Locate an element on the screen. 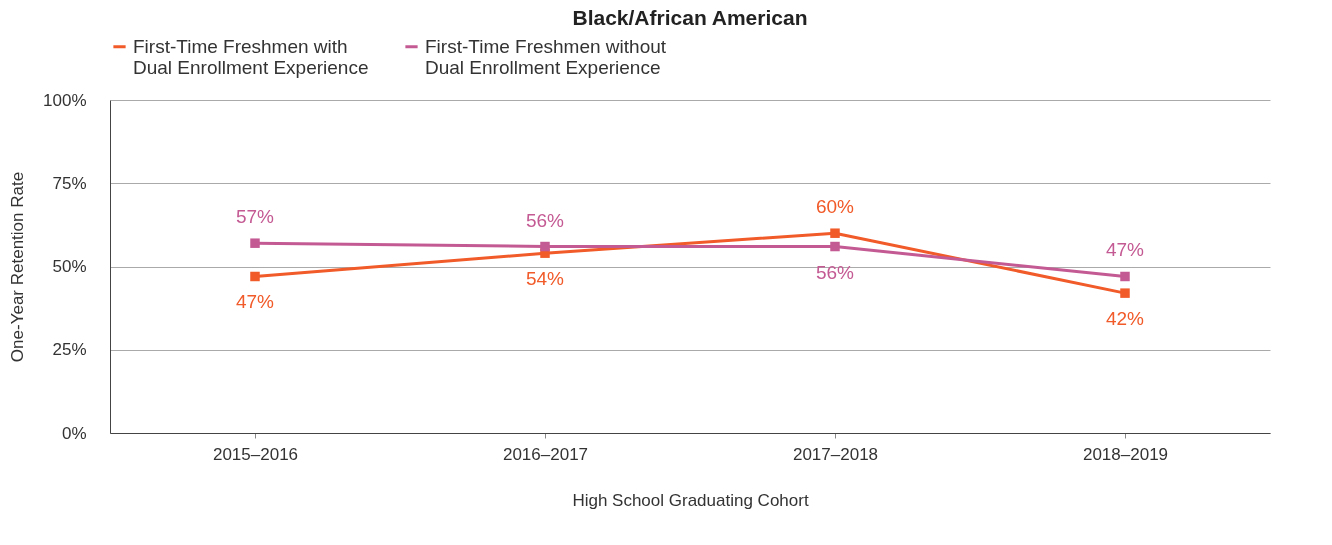 Image resolution: width=1332 pixels, height=545 pixels. legend-label: First-Time Freshmen with Dual Enrollment Experience is located at coordinates (251, 56).